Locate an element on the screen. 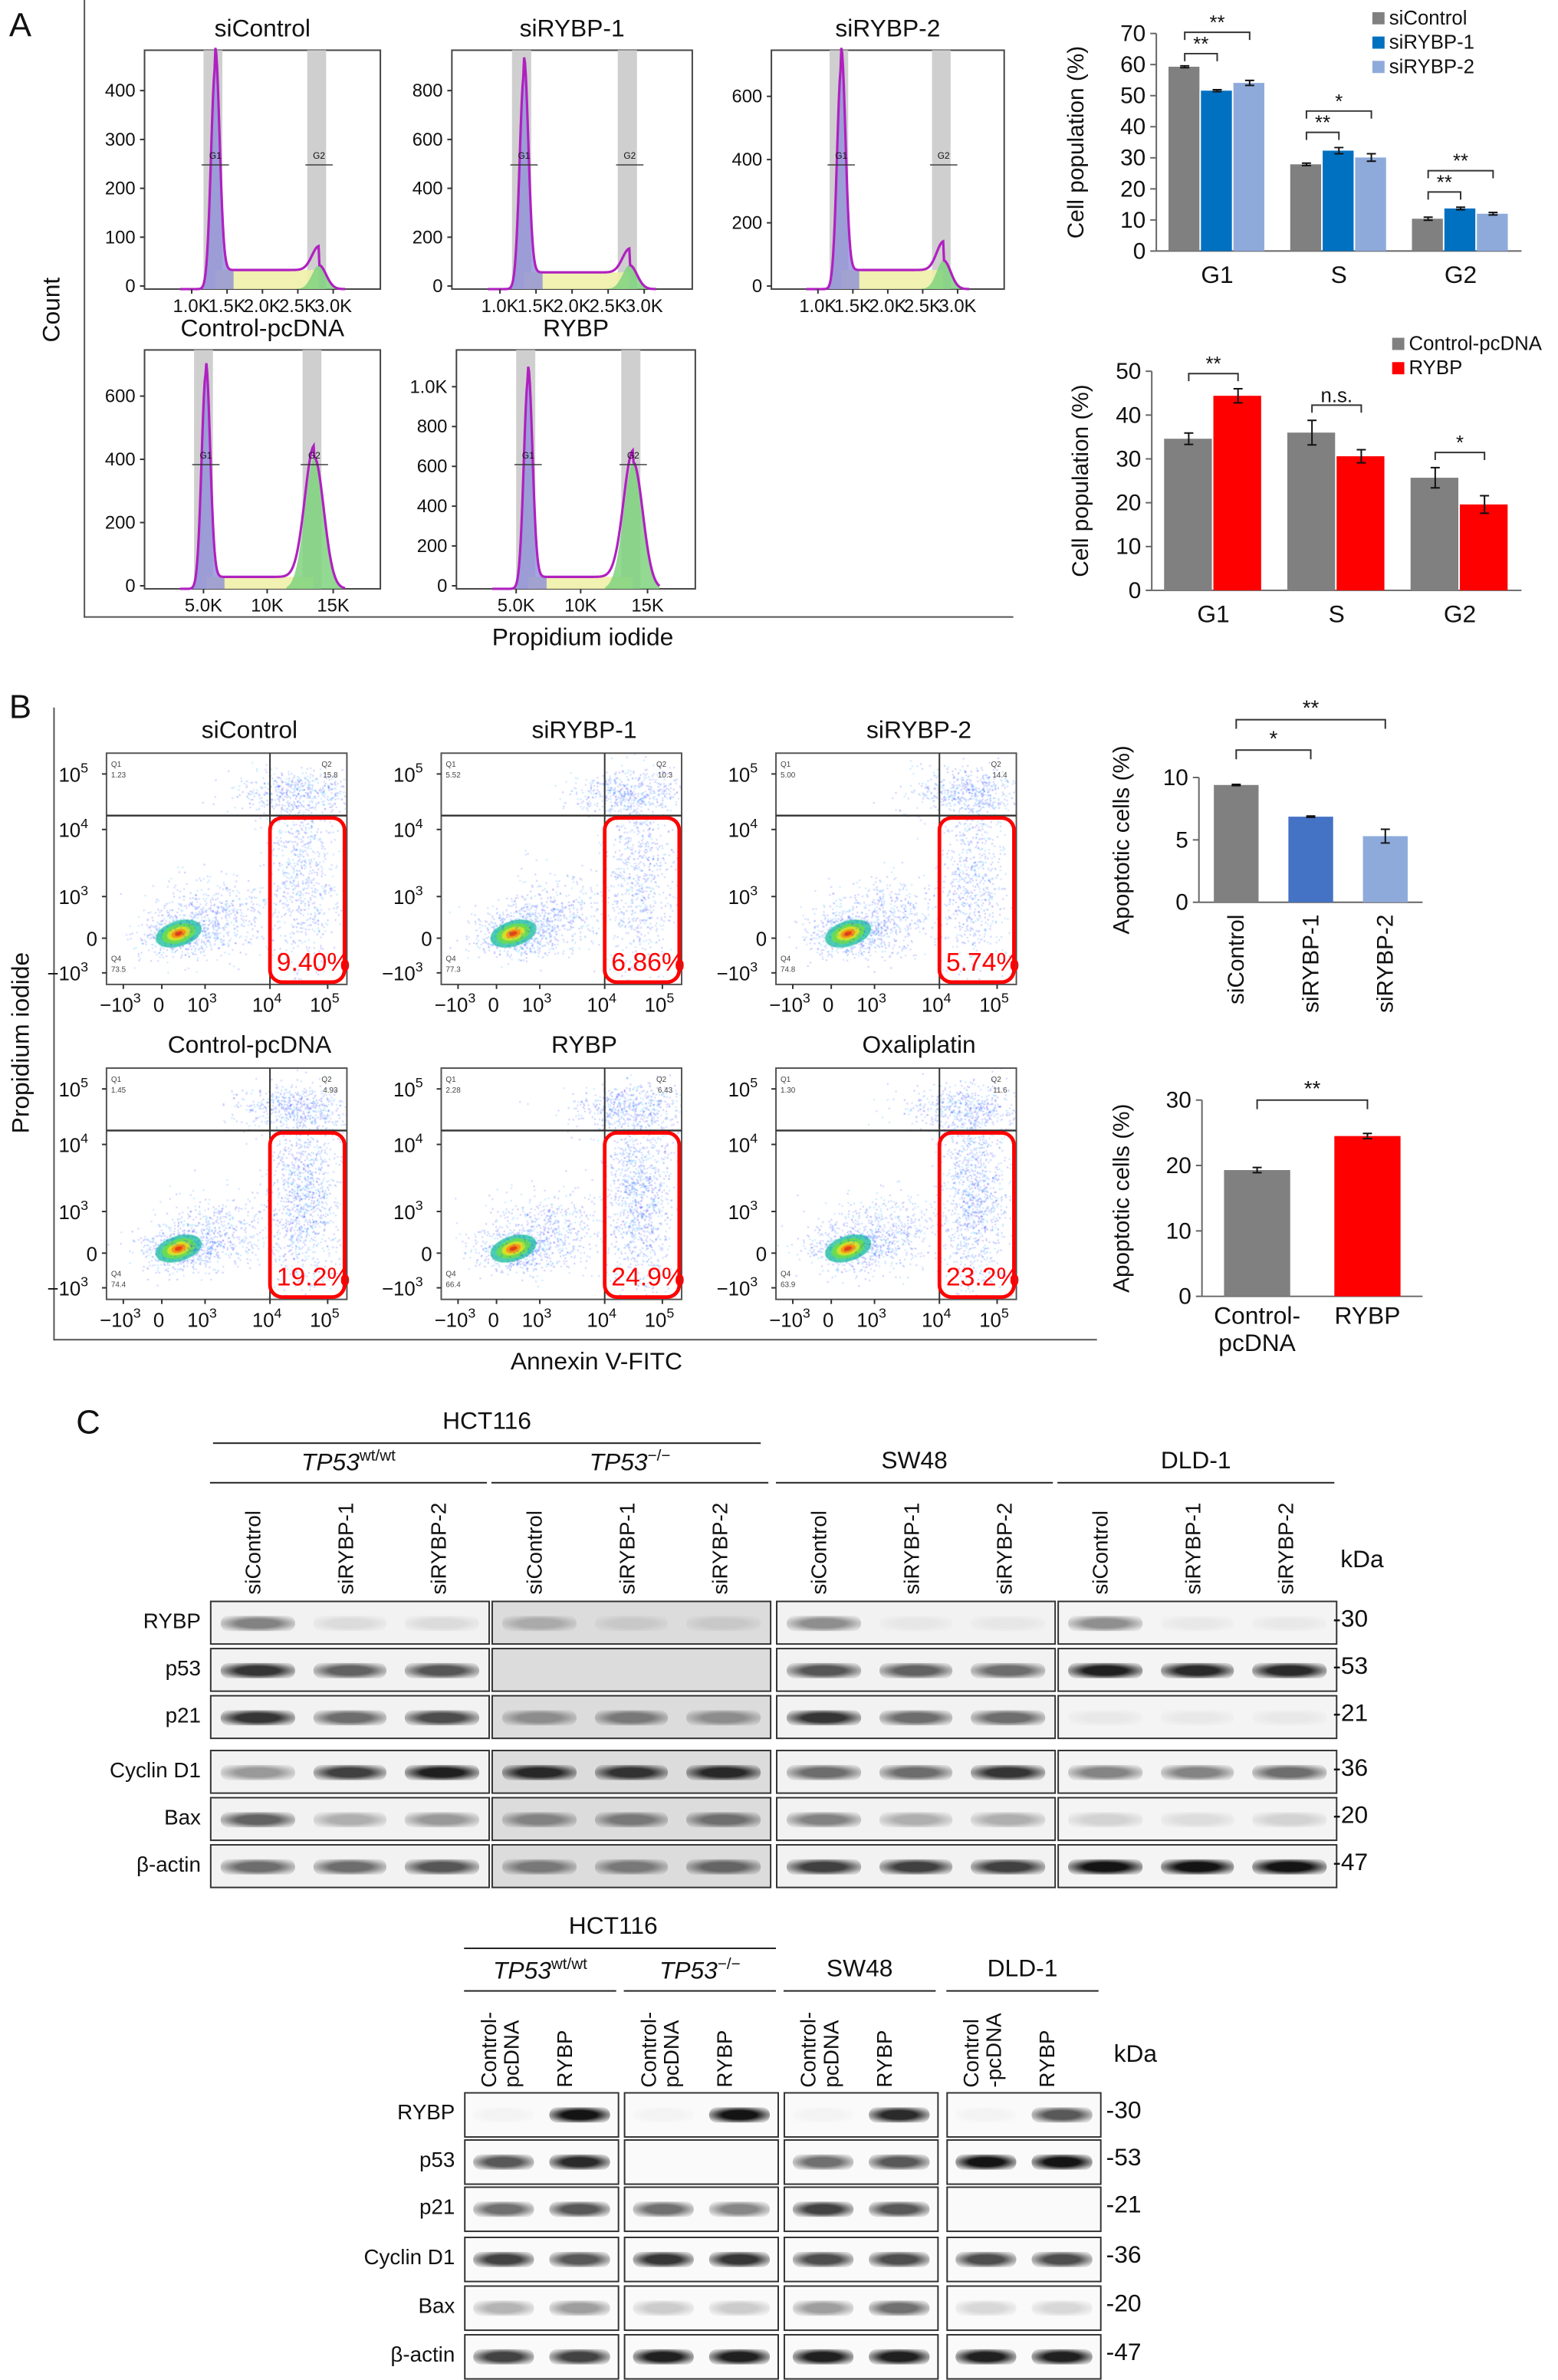  lane-label: siControl is located at coordinates (253, 1552).